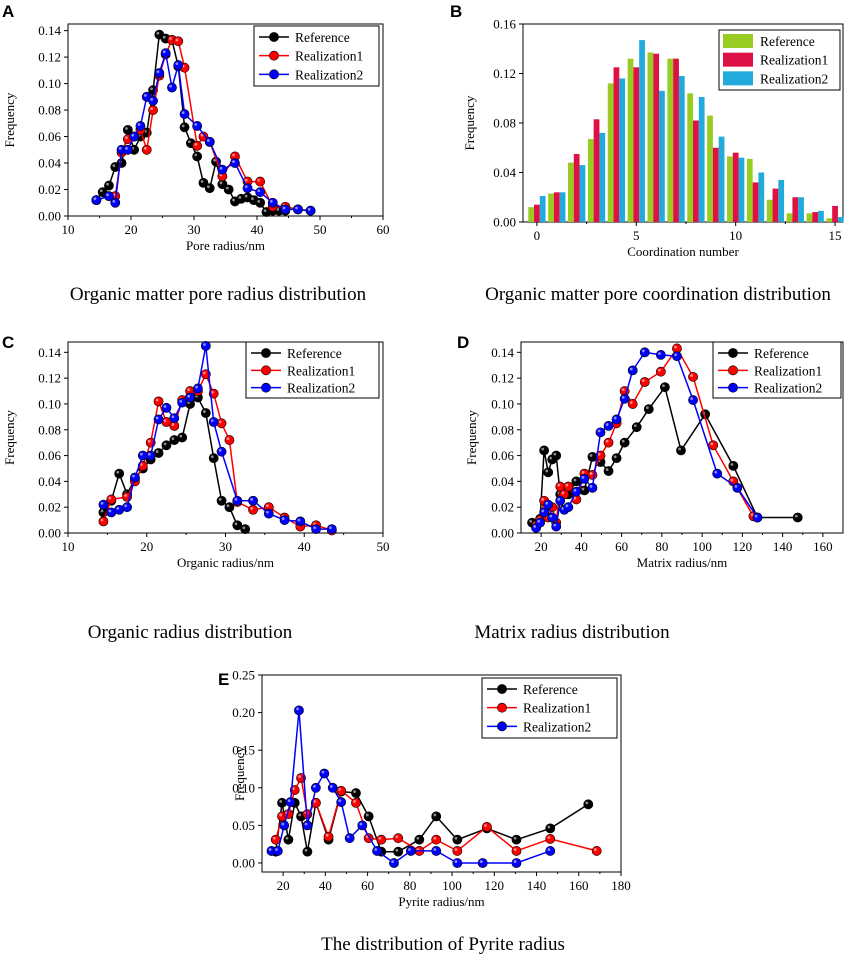  Describe the element at coordinates (203, 132) in the screenshot. I see `line-series-realization2` at that location.